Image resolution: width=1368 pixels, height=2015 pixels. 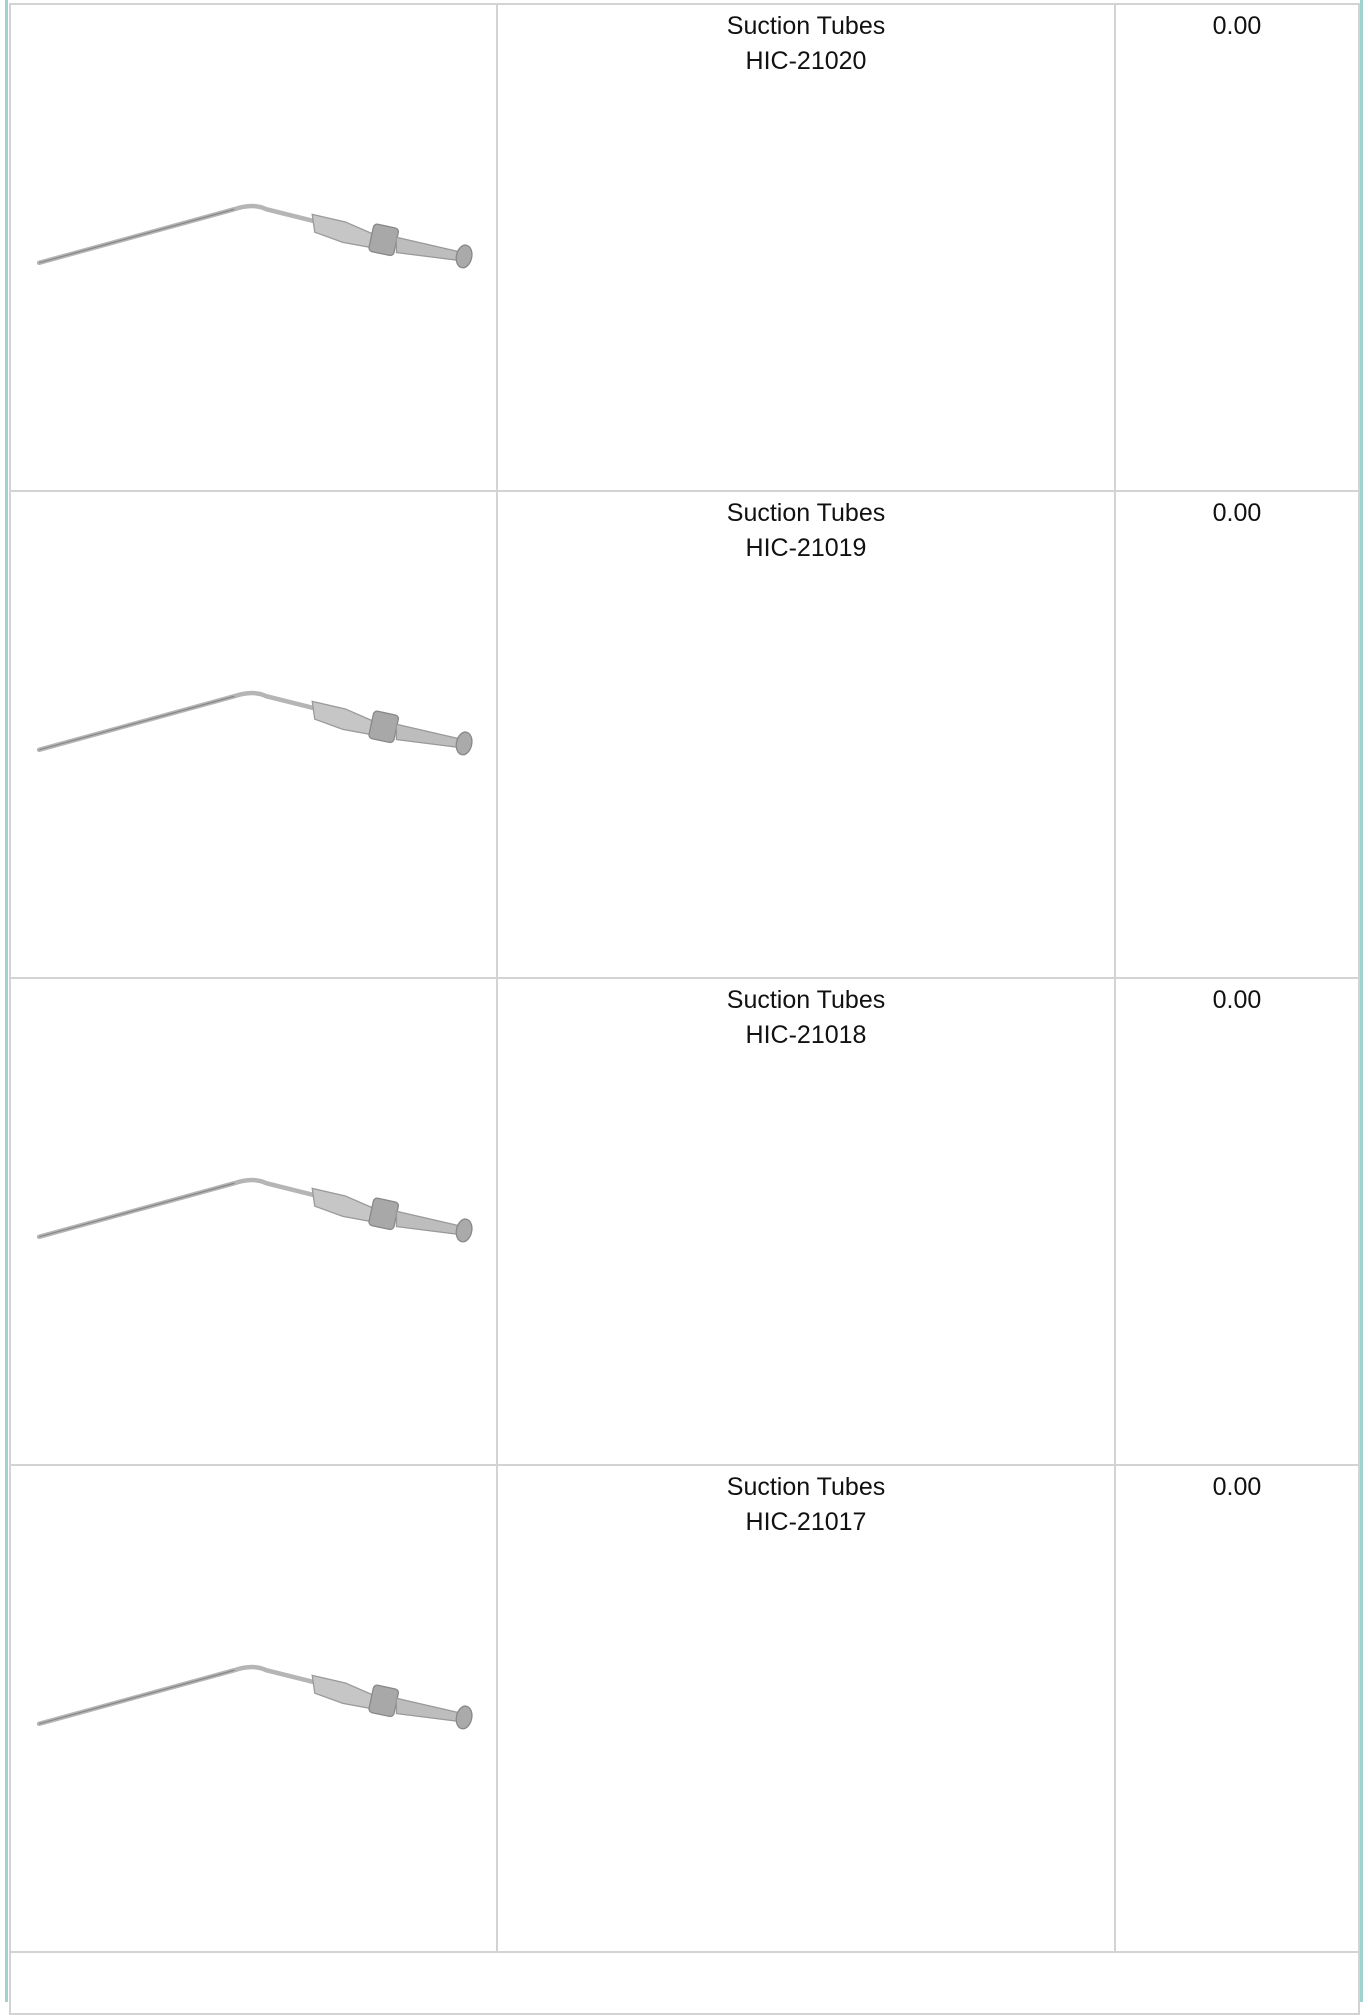 I want to click on name-cell: Suction Tubes HIC-21019, so click(x=806, y=734).